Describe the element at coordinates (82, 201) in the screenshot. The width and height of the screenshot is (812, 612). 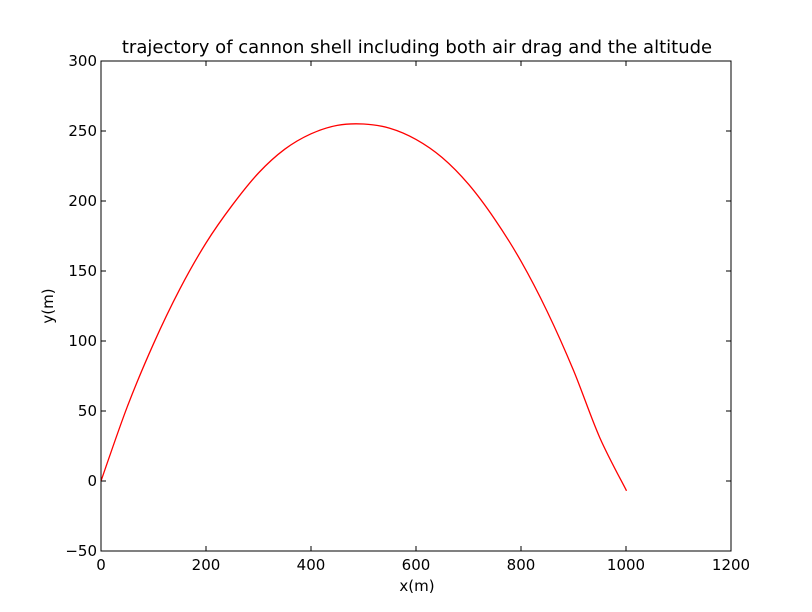
I see `y-tick-label: 200` at that location.